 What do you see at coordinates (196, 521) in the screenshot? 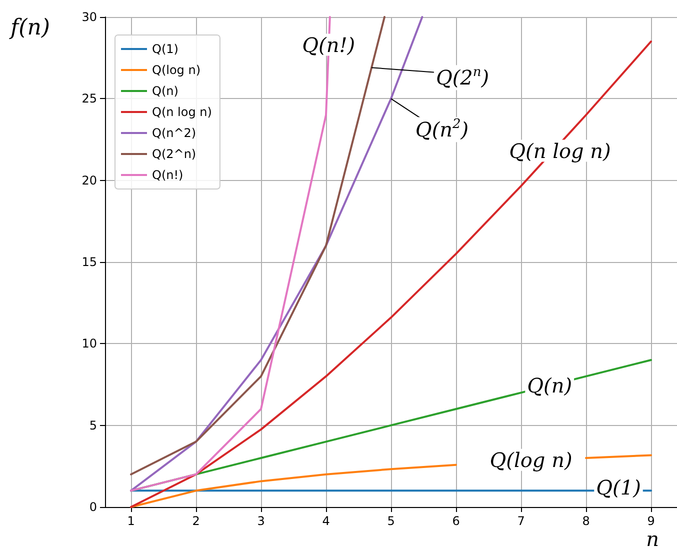
I see `x-tick-label: 2` at bounding box center [196, 521].